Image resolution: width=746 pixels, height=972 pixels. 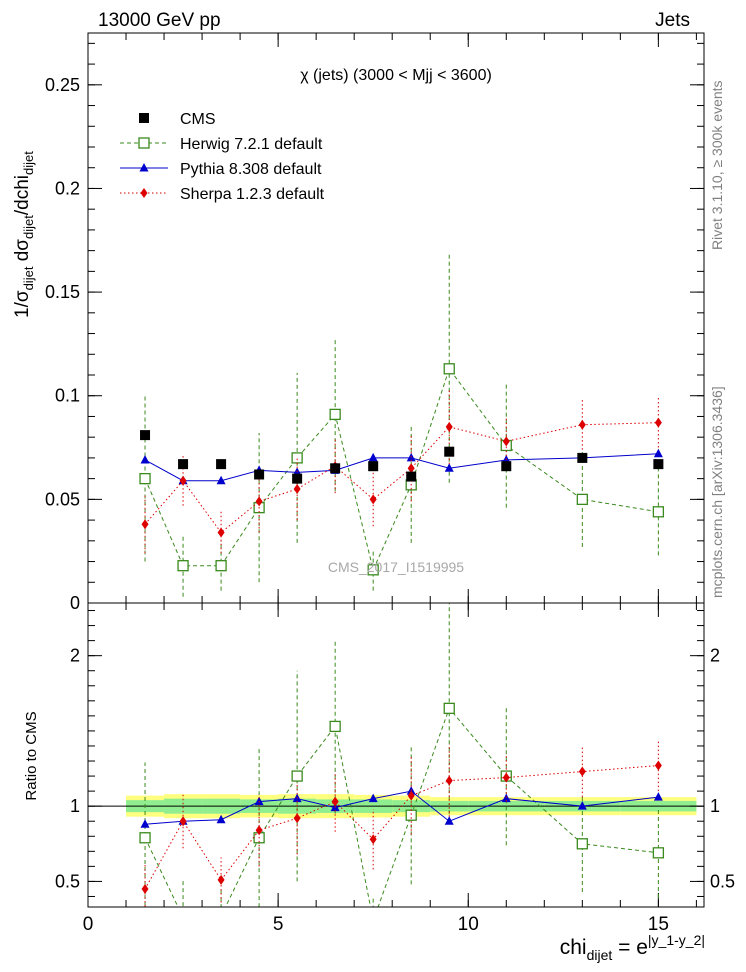 What do you see at coordinates (396, 75) in the screenshot?
I see `chart-title: χ (jets) (3000 < Mjj < 3600)` at bounding box center [396, 75].